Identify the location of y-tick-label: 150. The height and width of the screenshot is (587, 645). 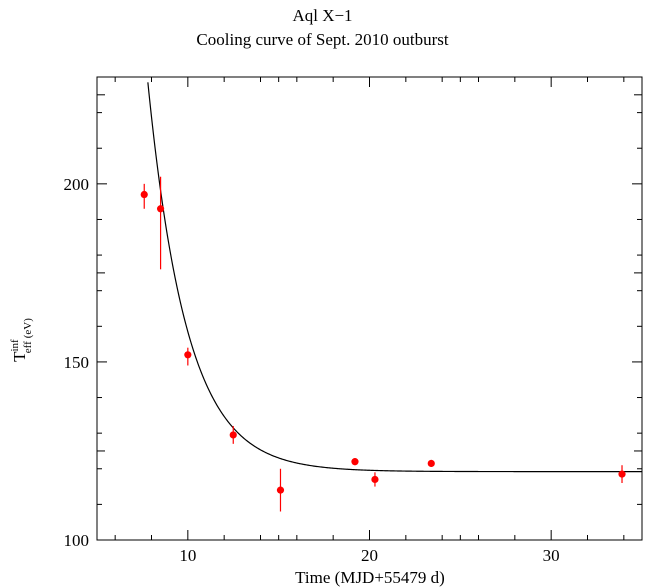
(77, 362).